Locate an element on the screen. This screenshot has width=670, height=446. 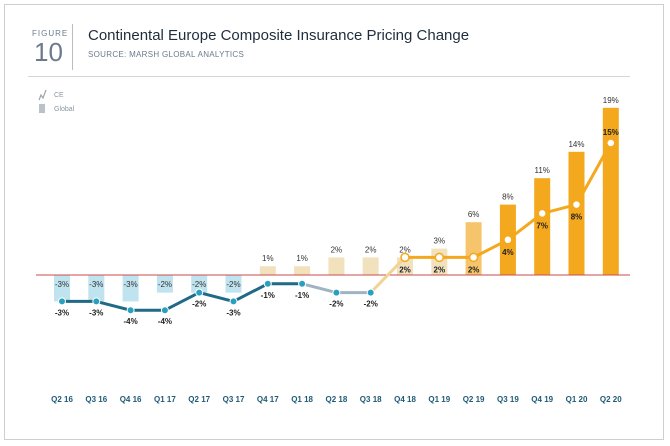
line-label: 15% is located at coordinates (611, 132).